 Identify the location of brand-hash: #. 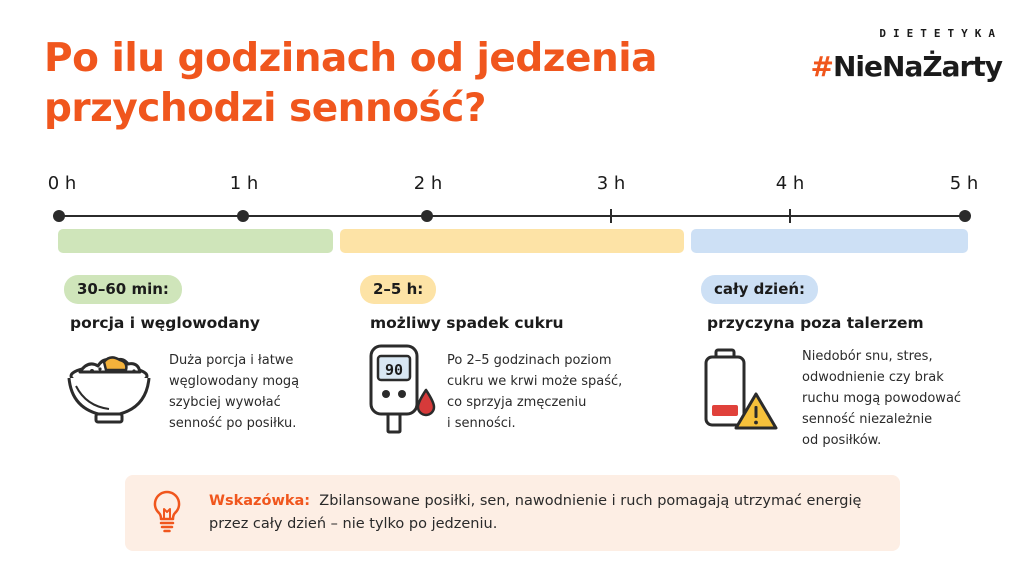
(822, 66).